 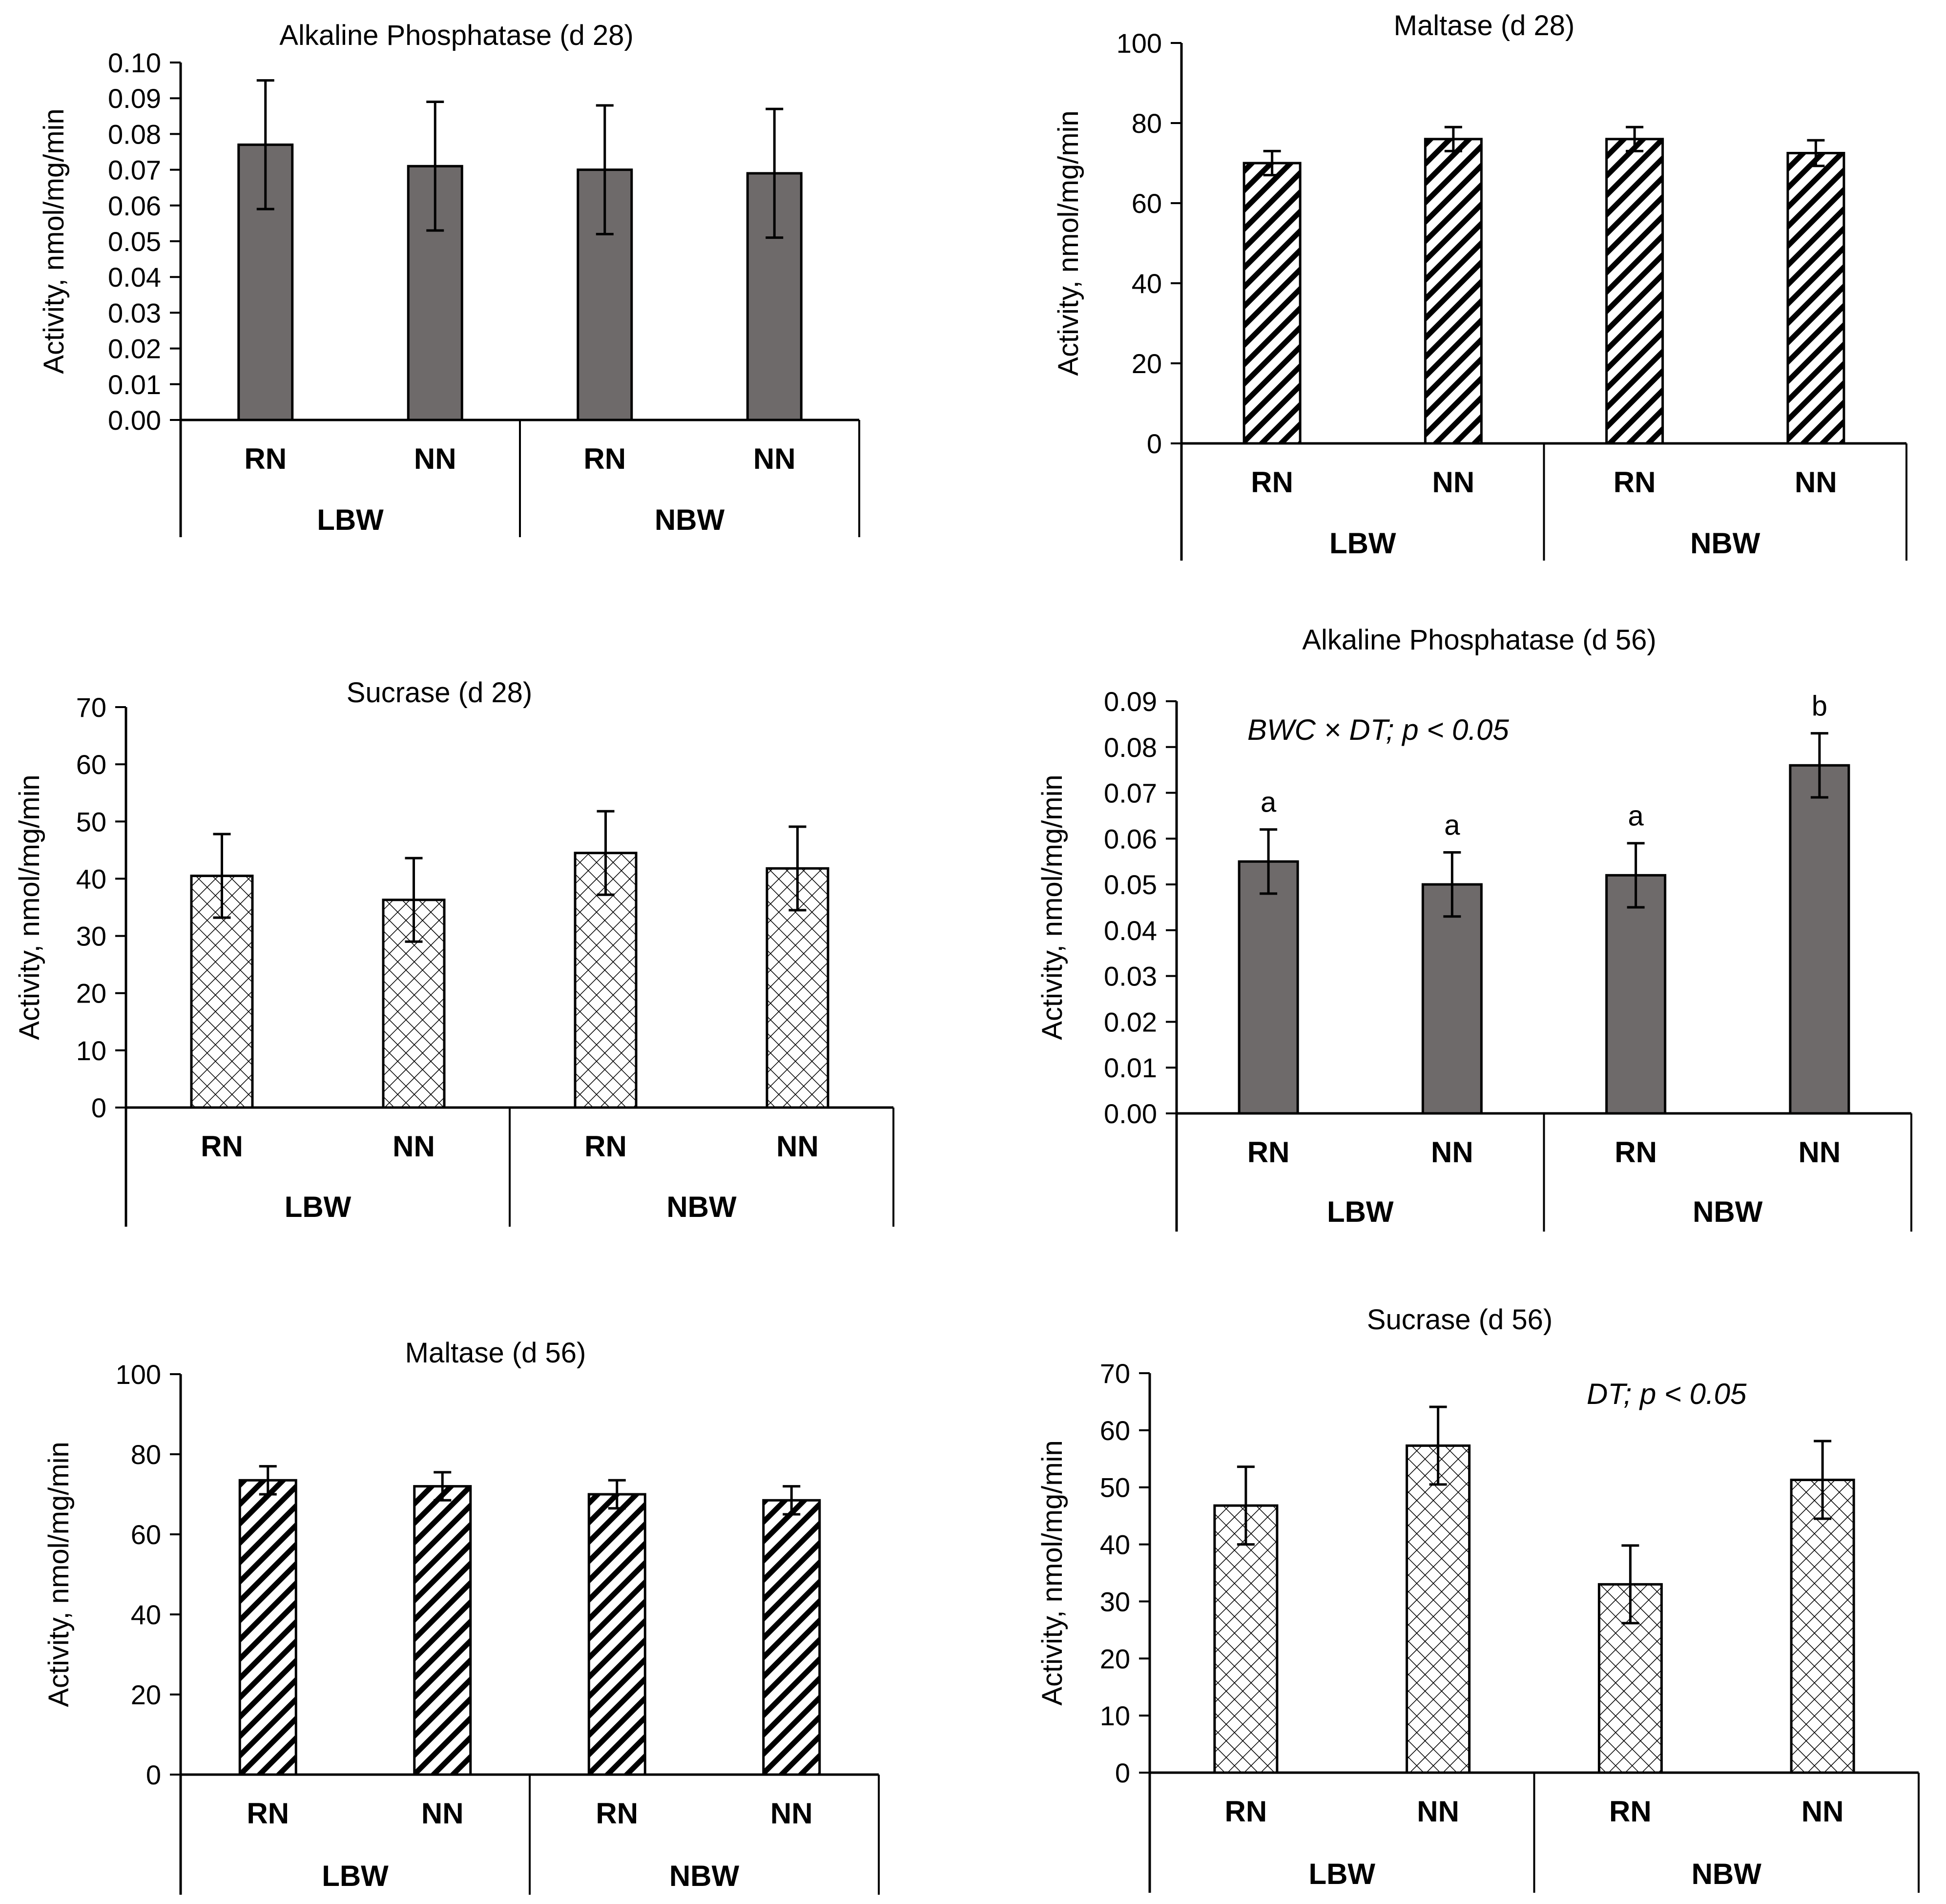 I want to click on y-tick-label: 70, so click(x=1115, y=1374).